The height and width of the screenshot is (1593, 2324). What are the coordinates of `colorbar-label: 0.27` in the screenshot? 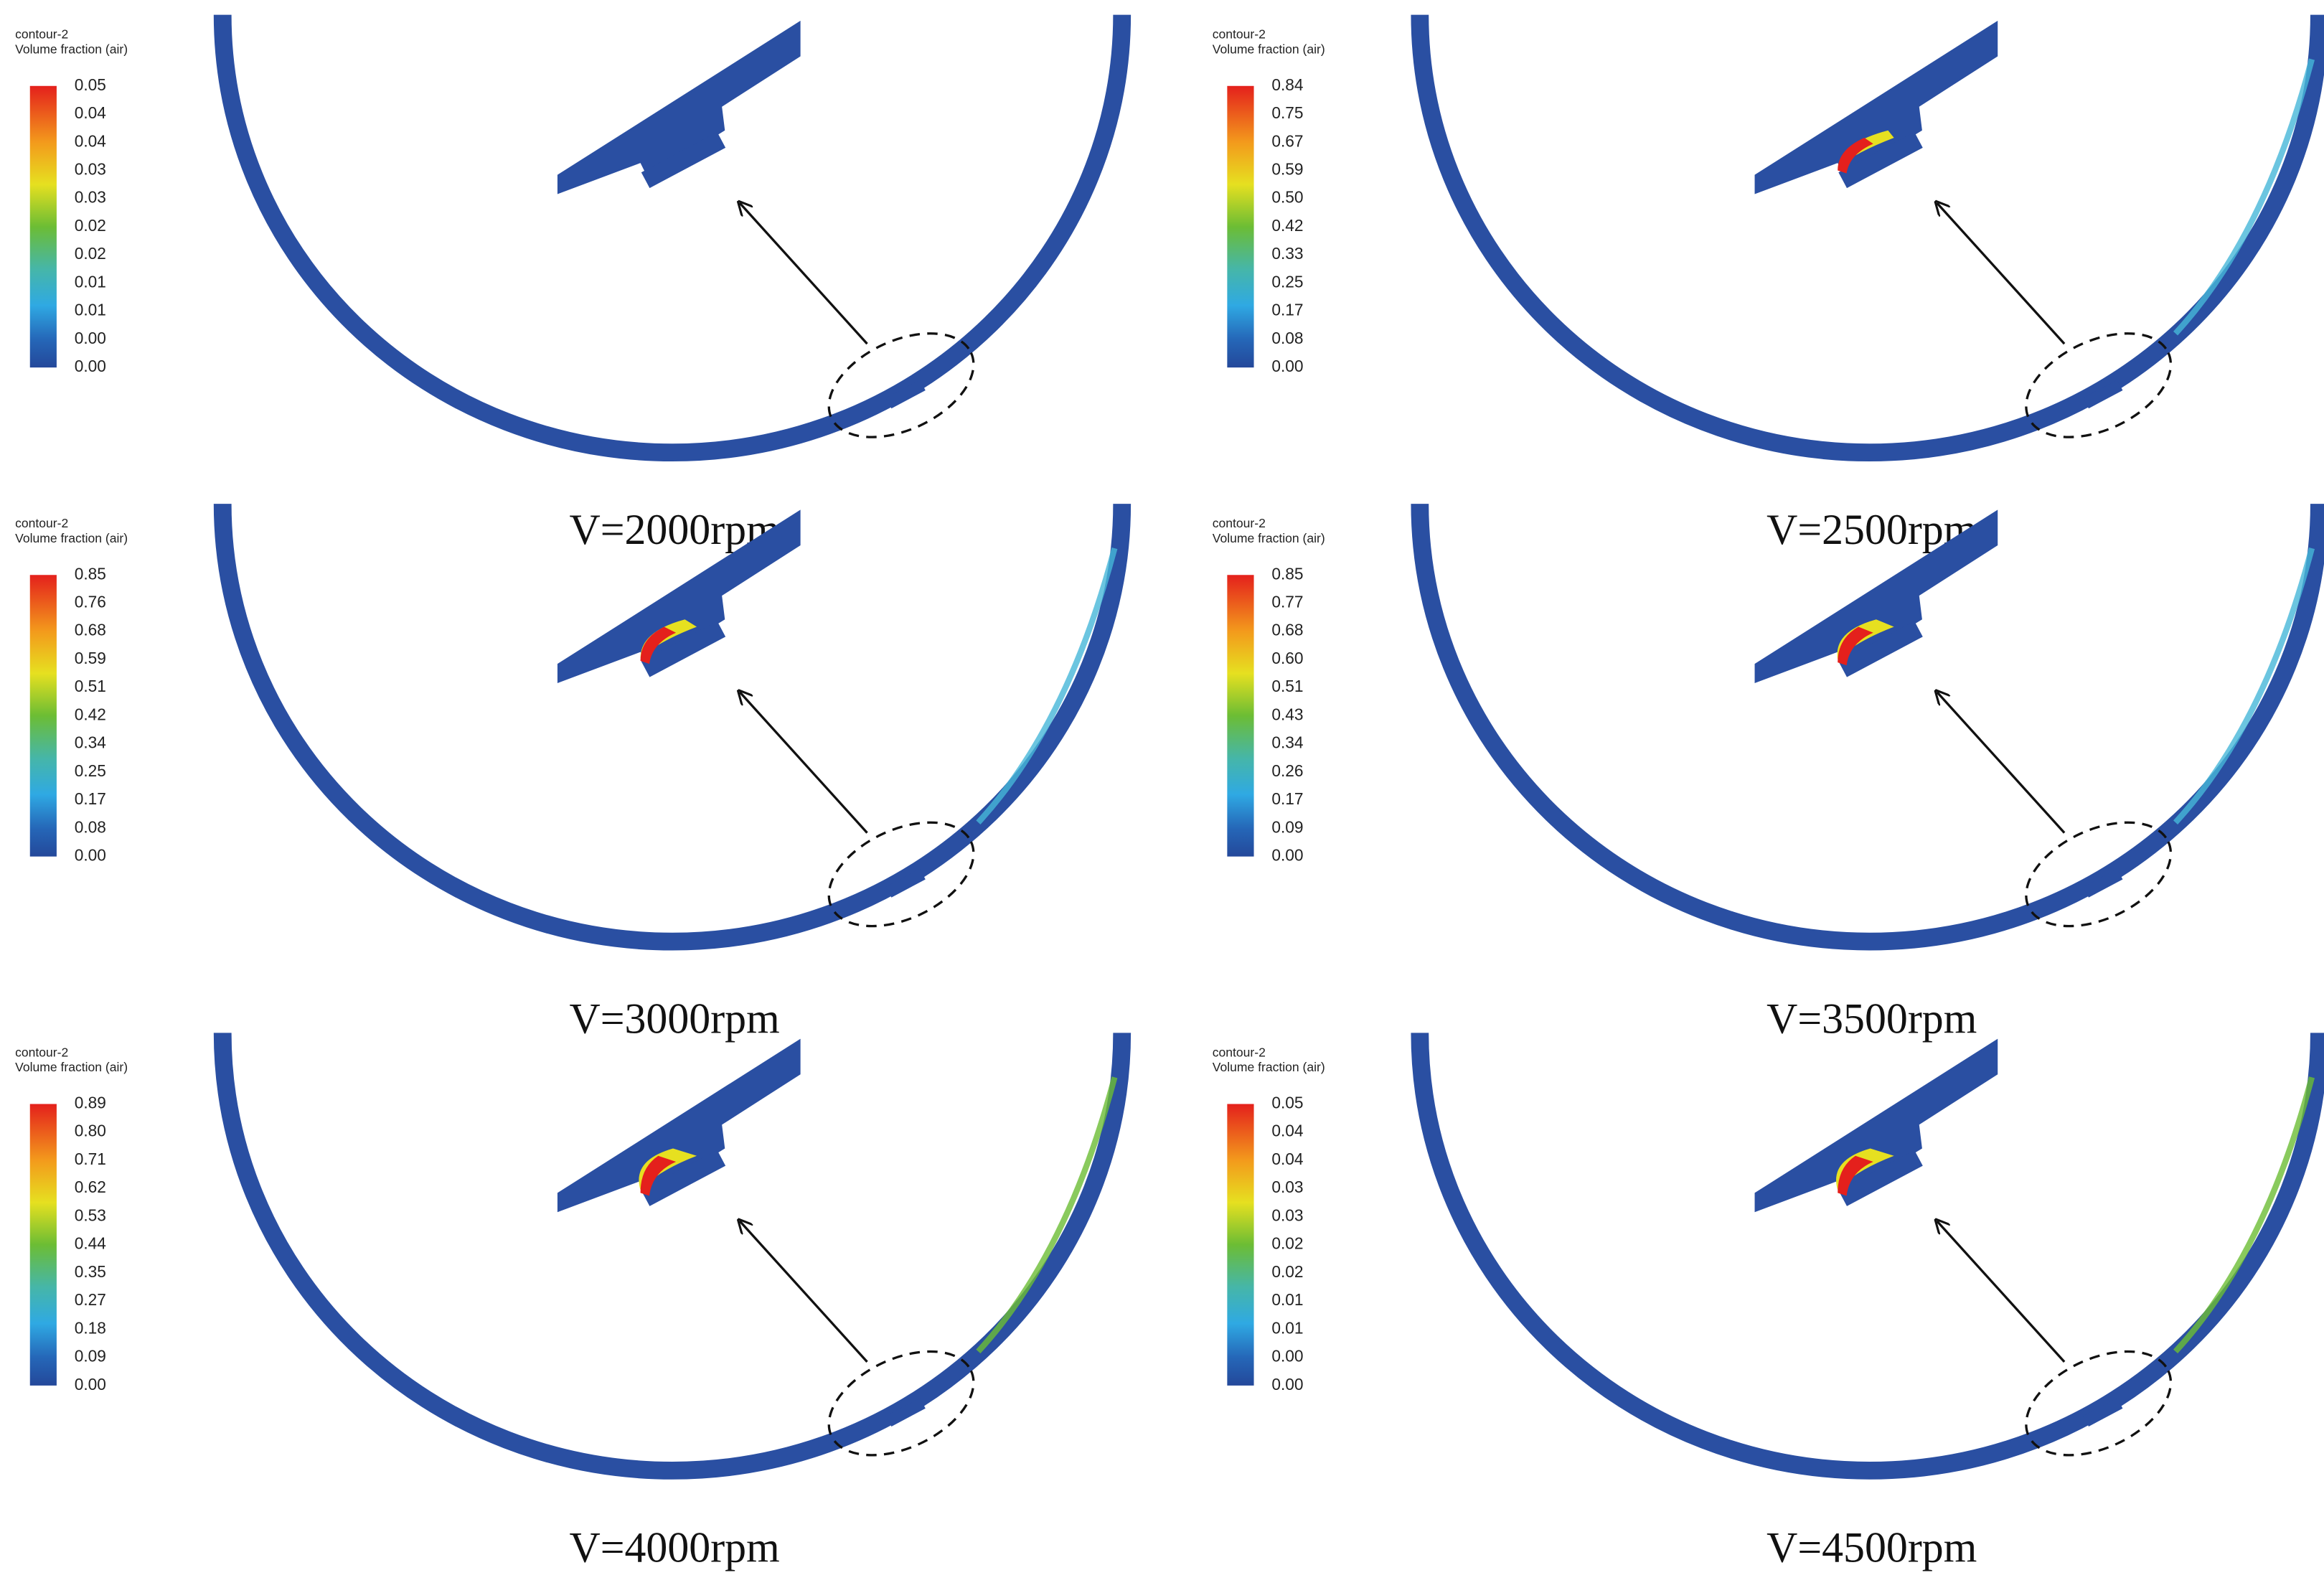 It's located at (90, 1299).